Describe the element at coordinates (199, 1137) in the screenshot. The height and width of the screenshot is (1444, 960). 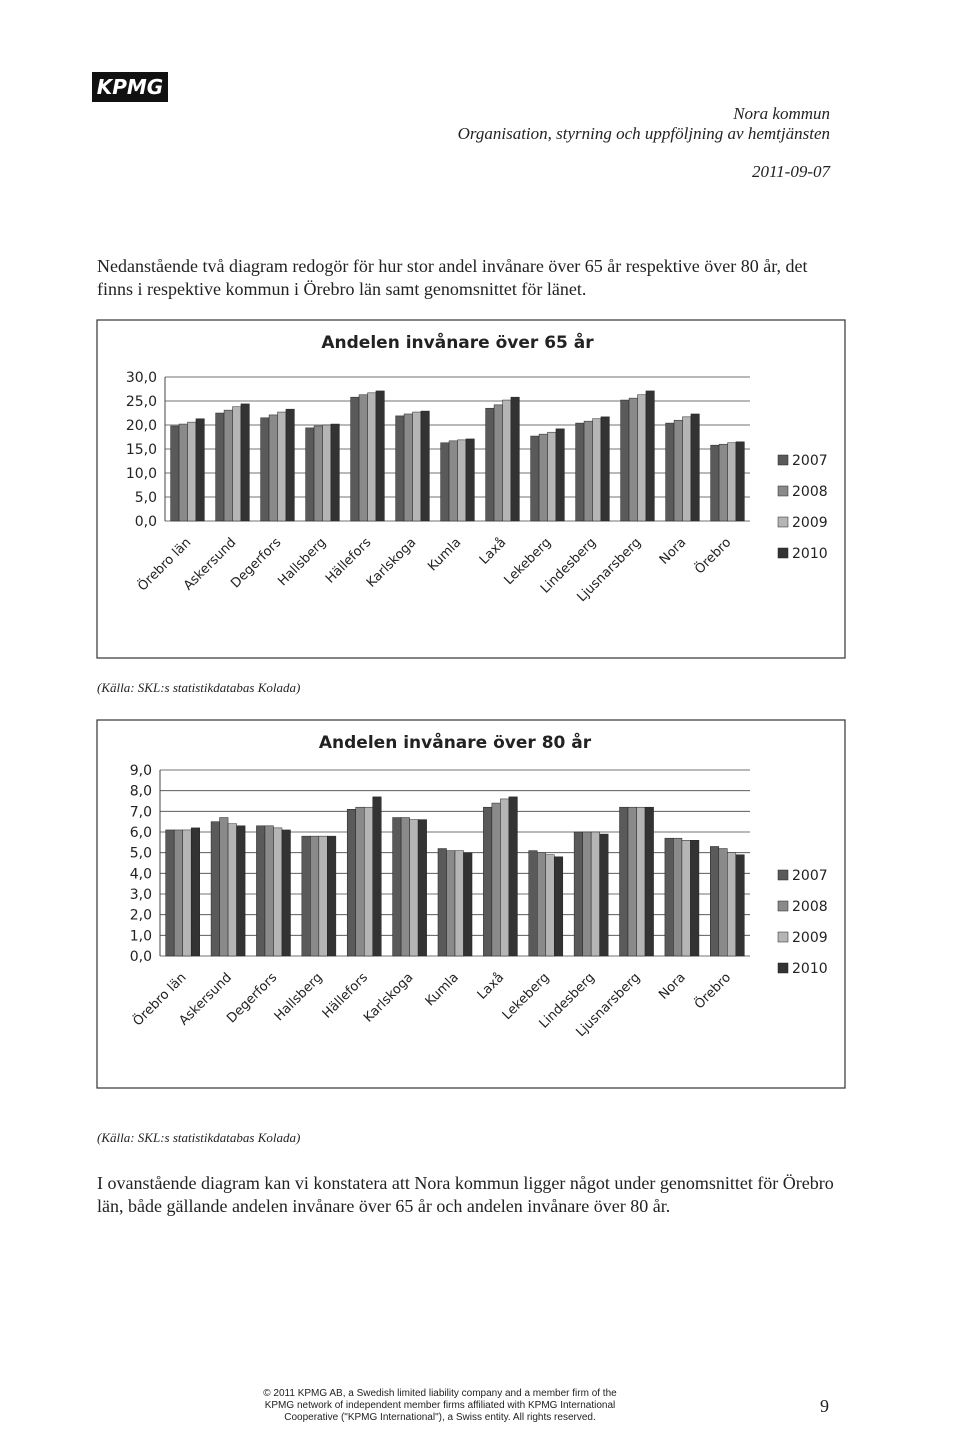
I see `source-note: (Källa: SKL:s statistikdatabas Kolada)` at that location.